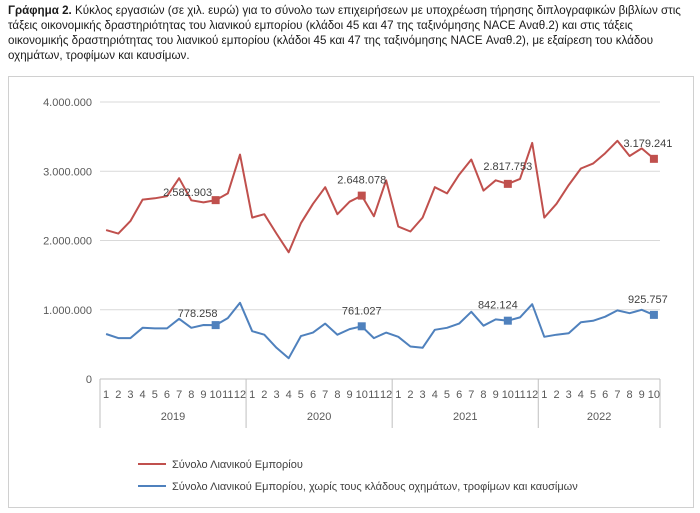 The width and height of the screenshot is (700, 513). What do you see at coordinates (599, 417) in the screenshot?
I see `year-label: 2022` at bounding box center [599, 417].